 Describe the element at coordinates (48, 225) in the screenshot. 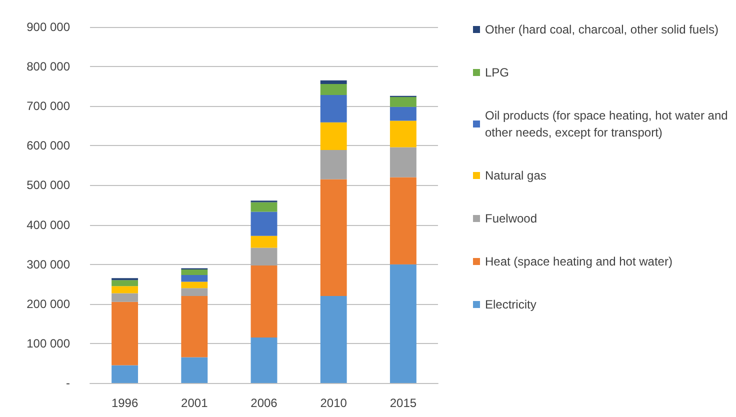

I see `y-tick-label: 400 000` at that location.